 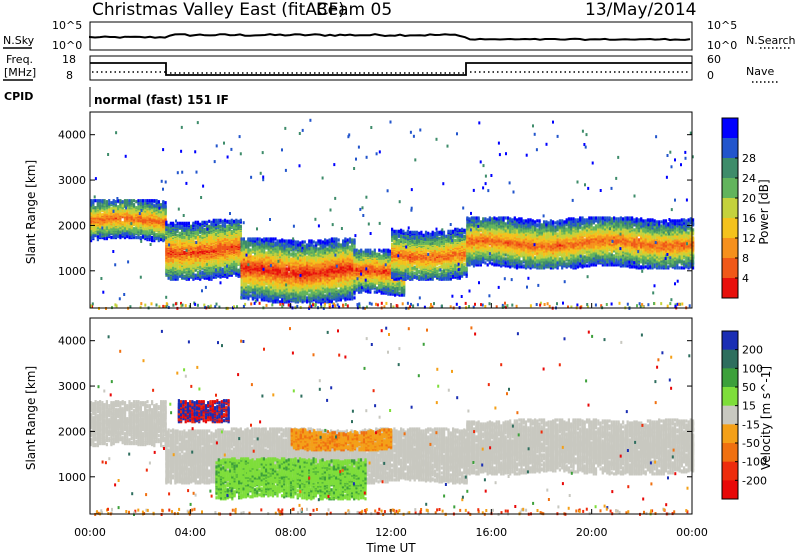 I want to click on nave-label: Nave, so click(x=760, y=71).